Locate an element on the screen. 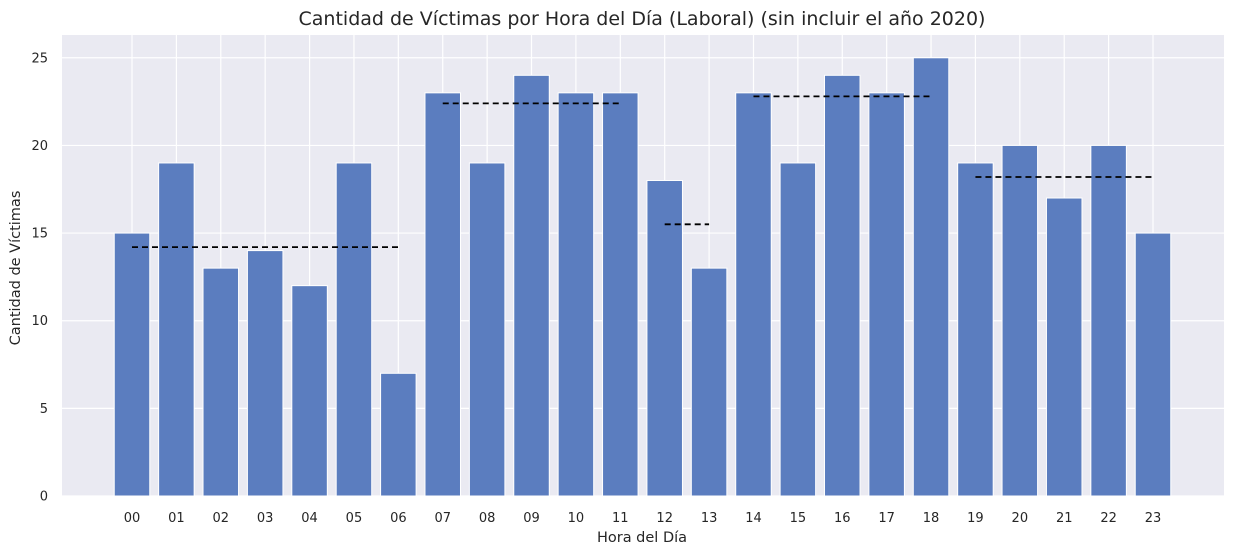 Image resolution: width=1233 pixels, height=554 pixels. x-tick-label: 13 is located at coordinates (709, 518).